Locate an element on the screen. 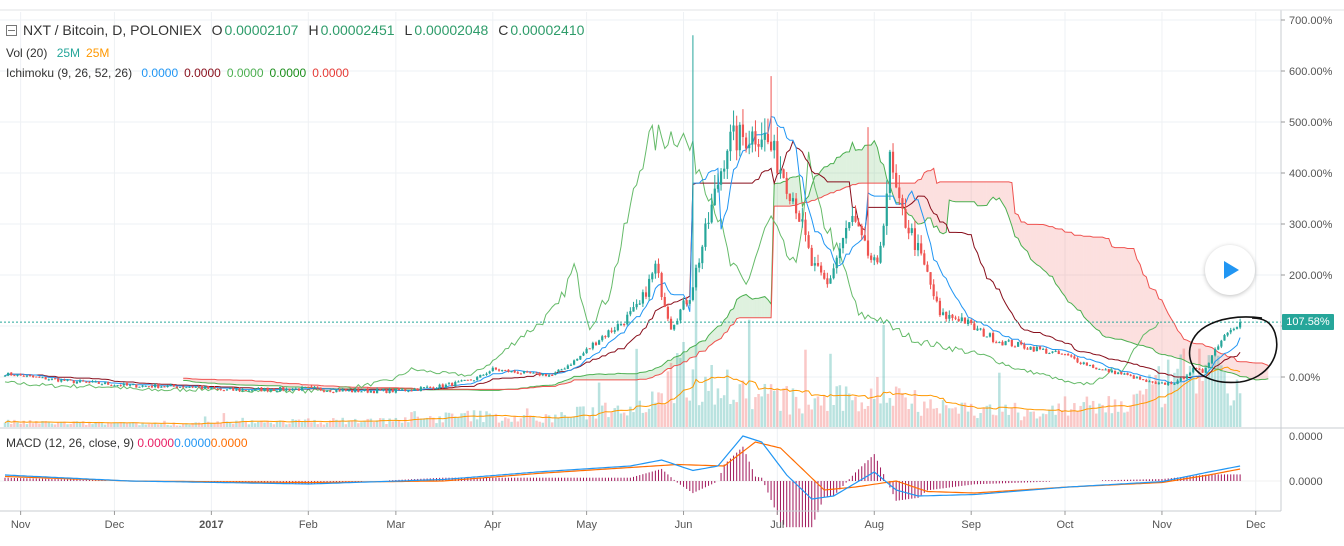 This screenshot has height=546, width=1344. y-tick-label: 200.00% is located at coordinates (1311, 276).